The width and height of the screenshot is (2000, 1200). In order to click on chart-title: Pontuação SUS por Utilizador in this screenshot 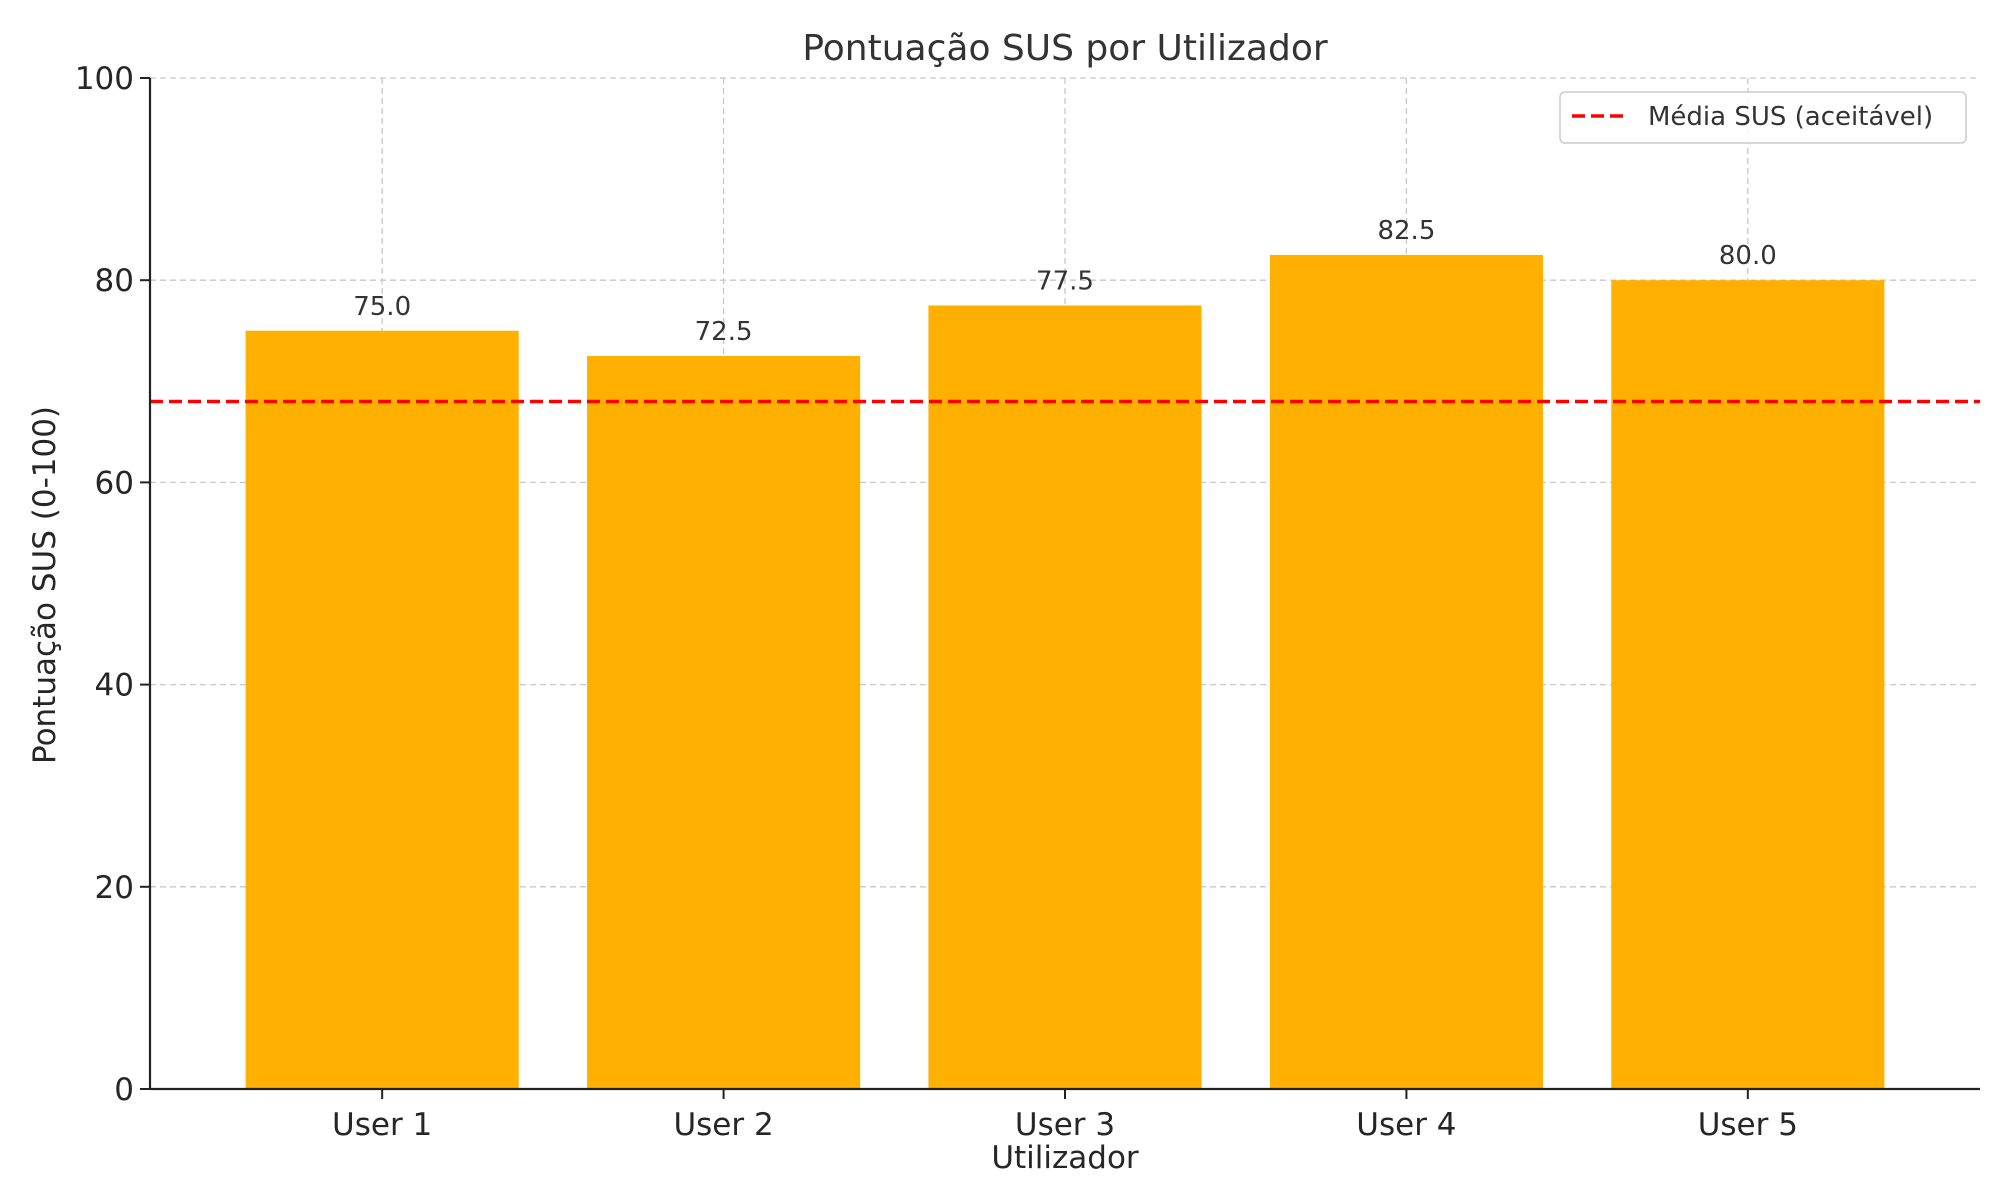, I will do `click(1065, 48)`.